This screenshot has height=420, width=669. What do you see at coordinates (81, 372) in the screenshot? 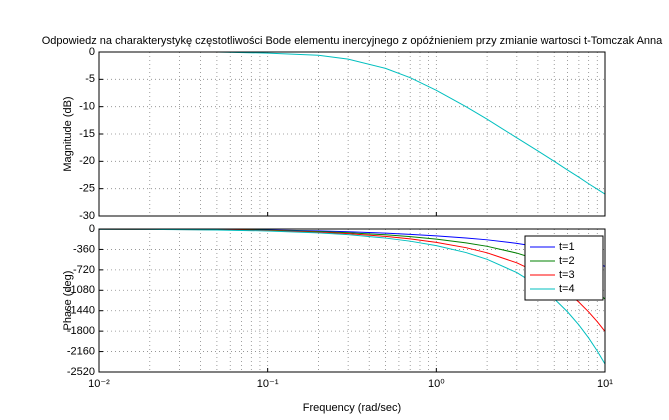
I see `y-tick-label: -2520` at bounding box center [81, 372].